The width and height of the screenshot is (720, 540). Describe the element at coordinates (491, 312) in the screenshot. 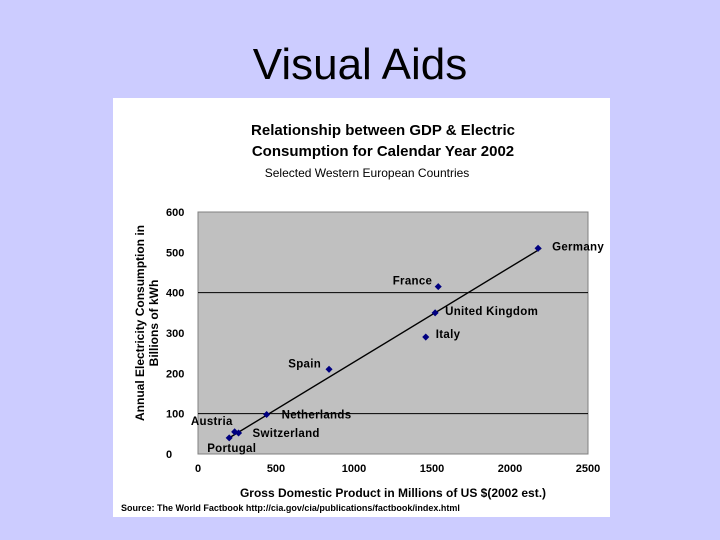

I see `data-label-united-kingdom: United Kingdom` at that location.